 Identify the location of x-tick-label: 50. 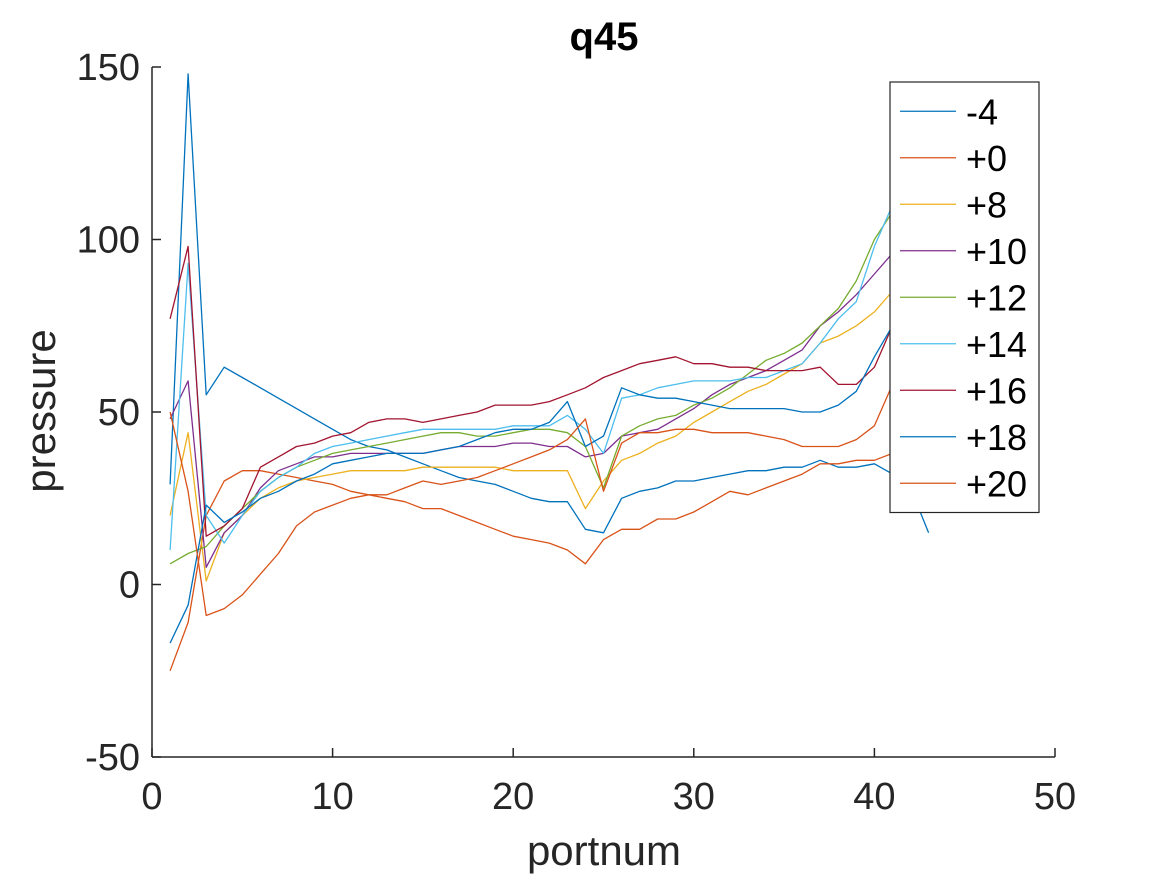
(1055, 797).